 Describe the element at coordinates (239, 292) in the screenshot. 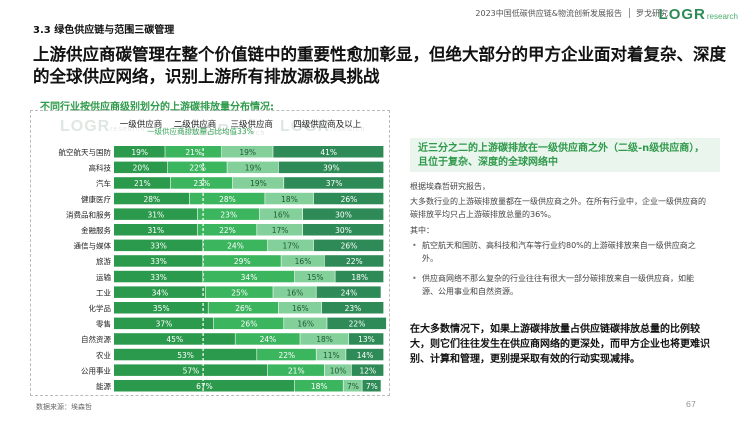

I see `data-label: 25%` at that location.